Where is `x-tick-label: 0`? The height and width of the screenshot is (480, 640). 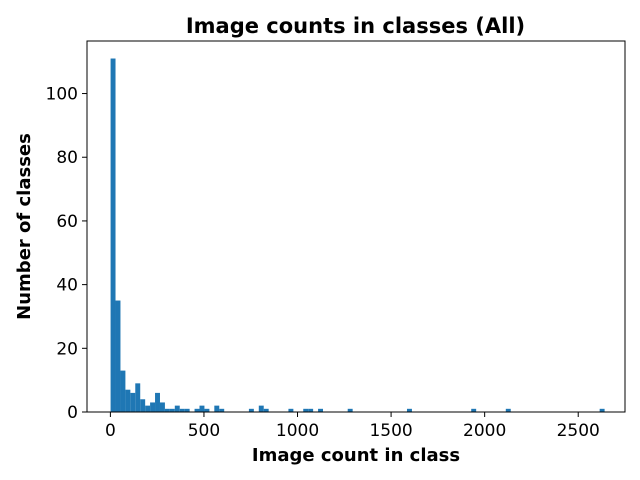
x-tick-label: 0 is located at coordinates (110, 431).